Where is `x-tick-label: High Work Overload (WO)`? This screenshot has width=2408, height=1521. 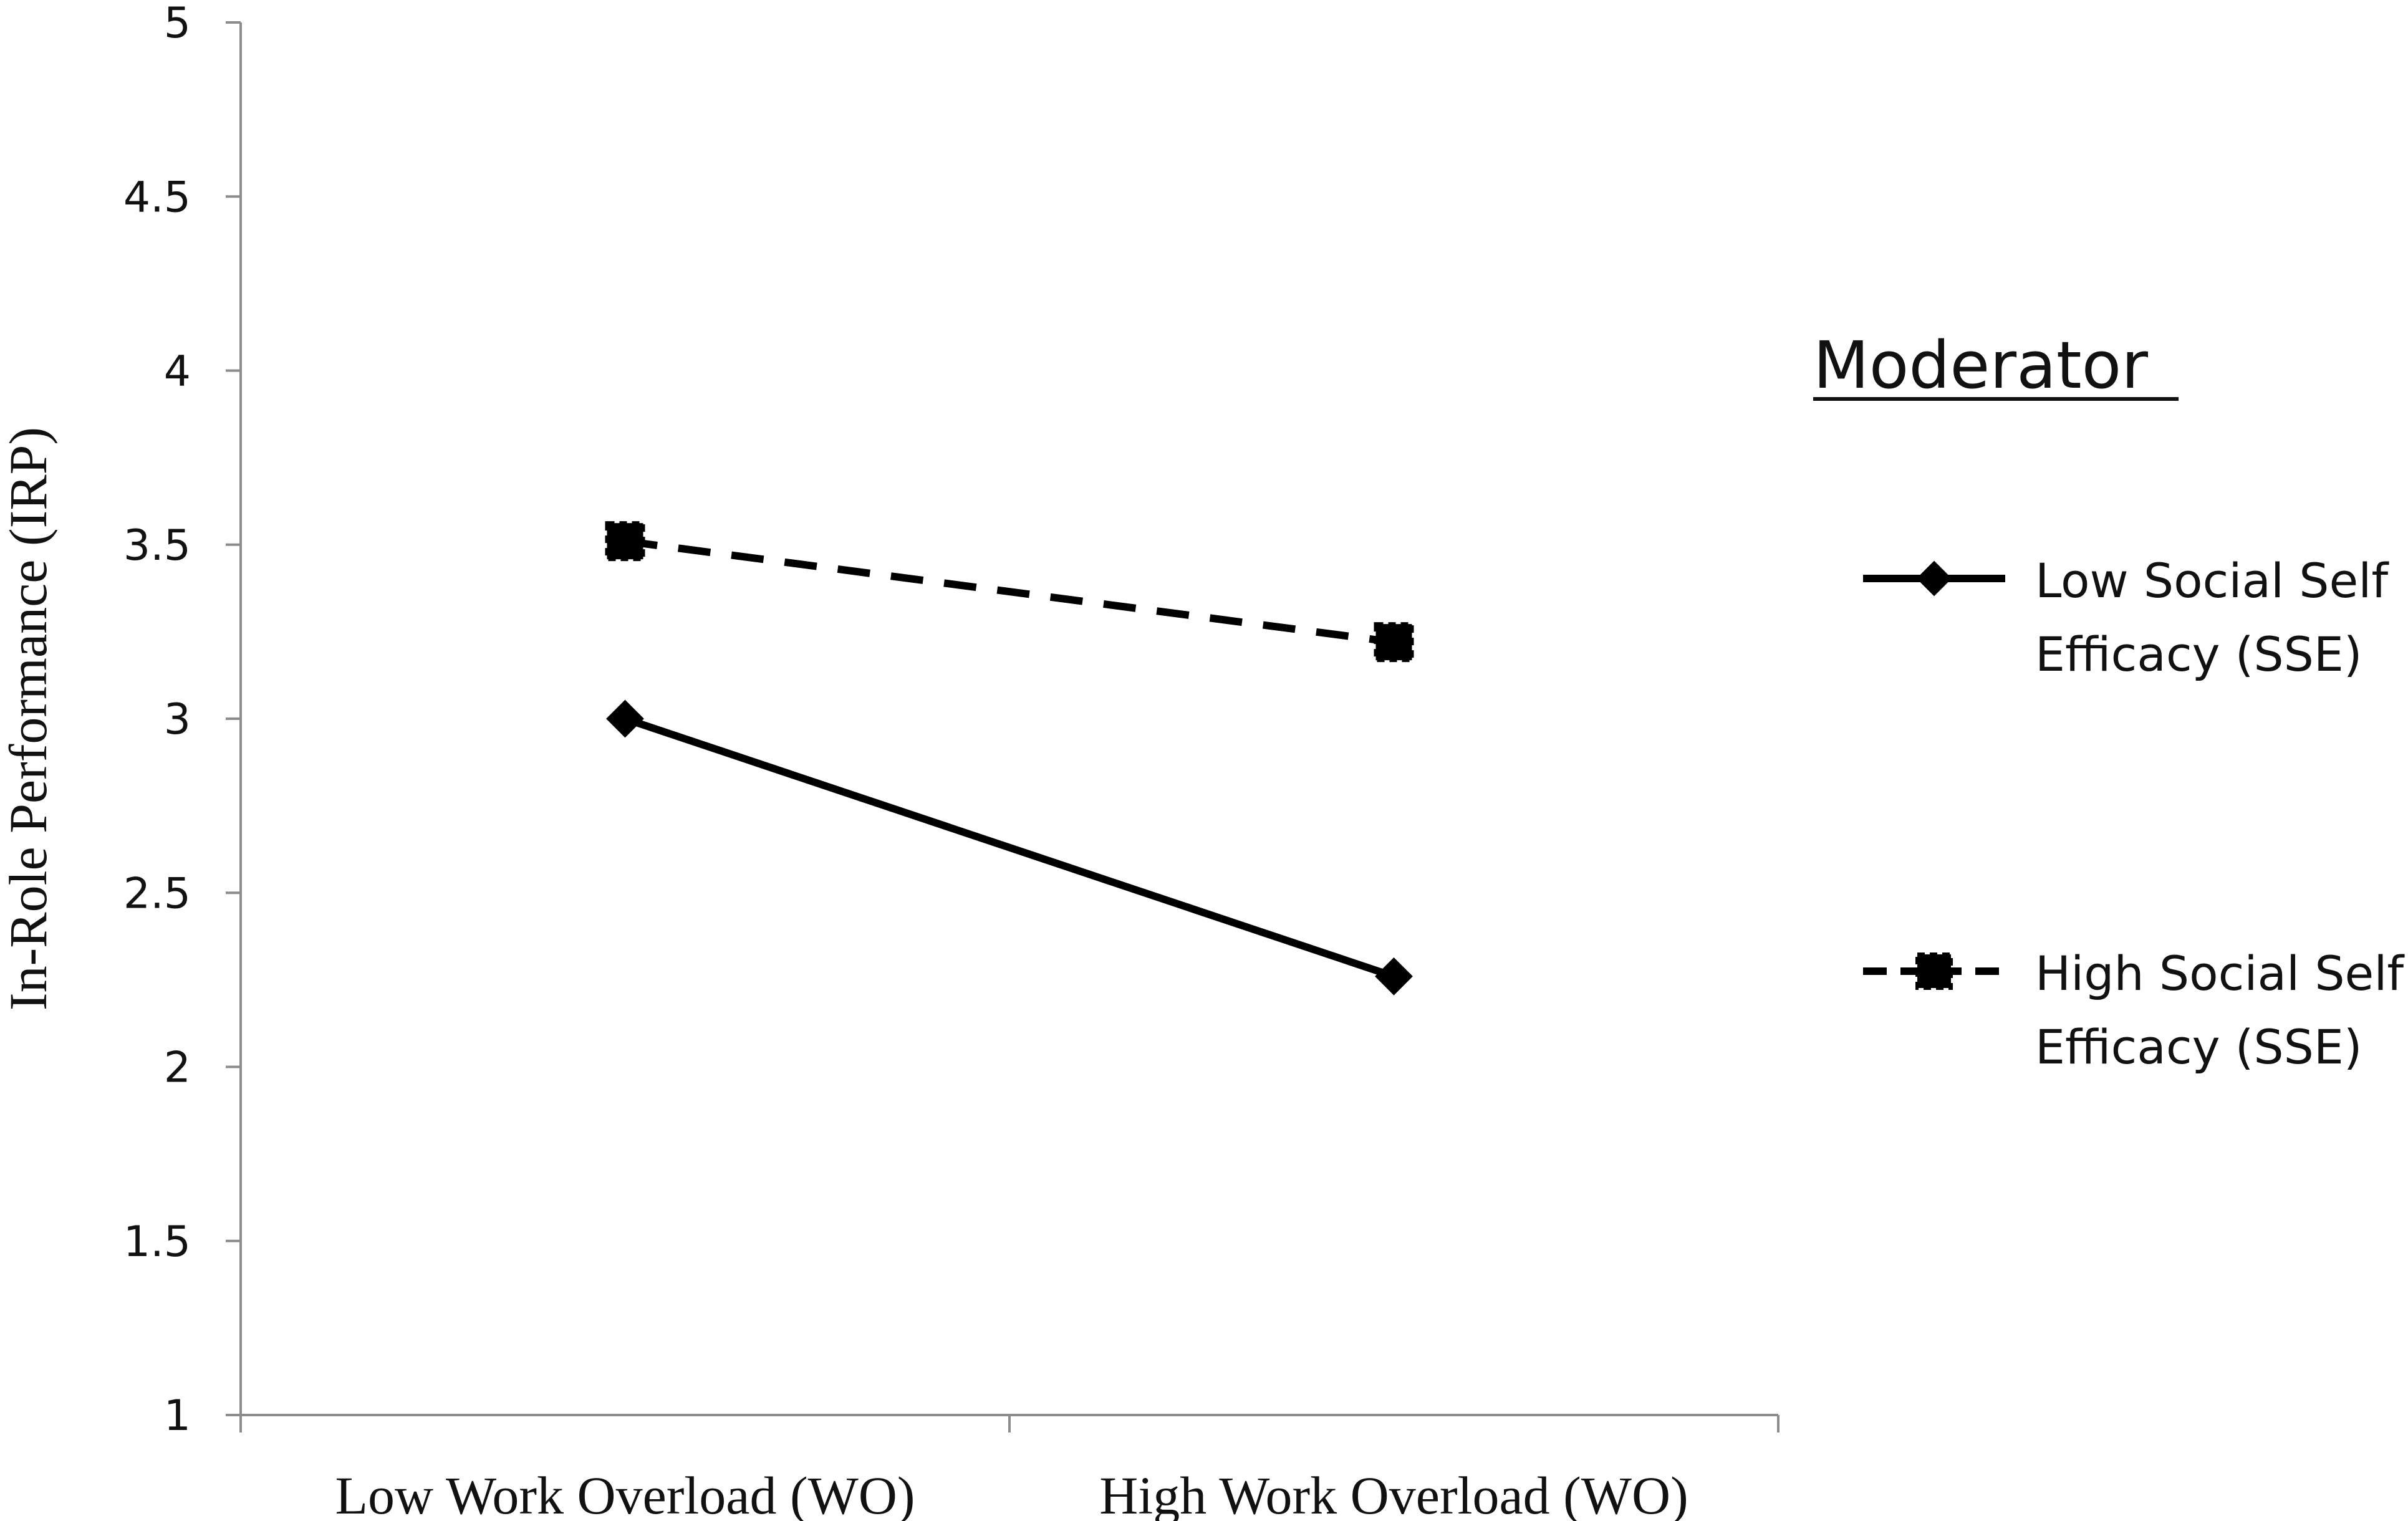
x-tick-label: High Work Overload (WO) is located at coordinates (1393, 1493).